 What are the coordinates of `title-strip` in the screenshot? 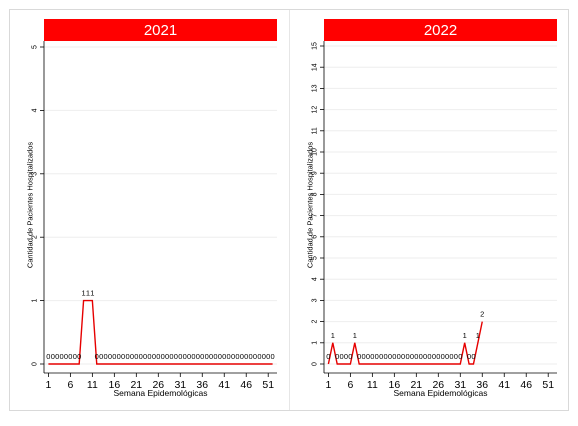 It's located at (160, 30).